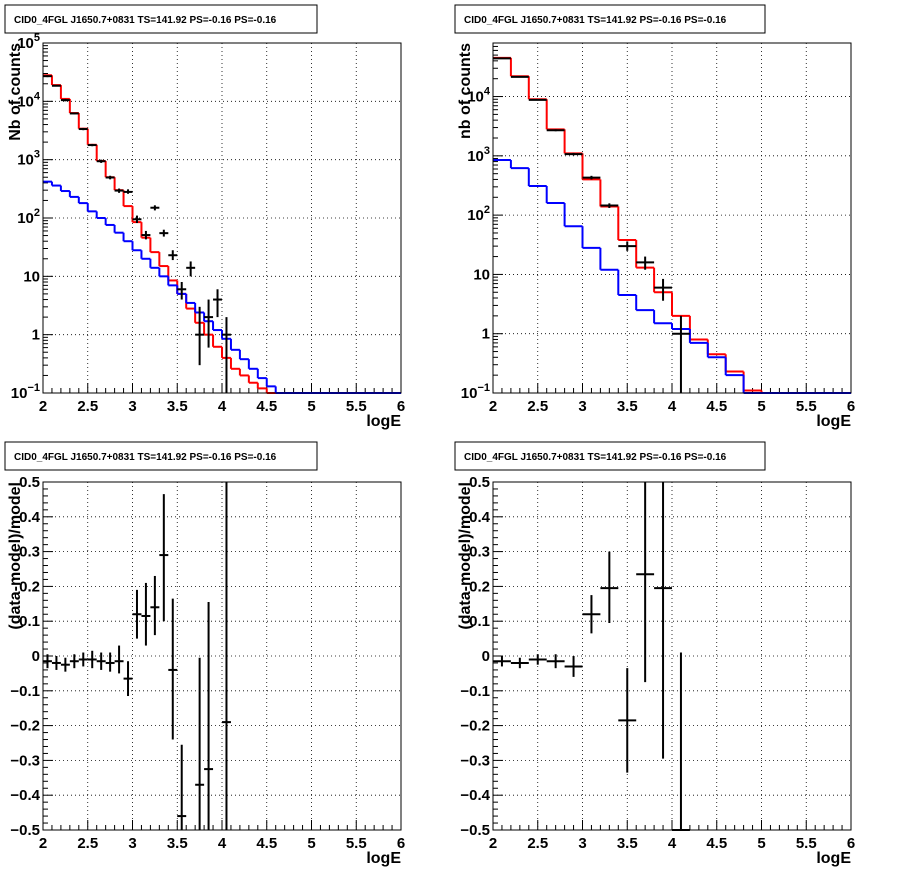  Describe the element at coordinates (25, 726) in the screenshot. I see `y-tick-label: −0.2` at that location.